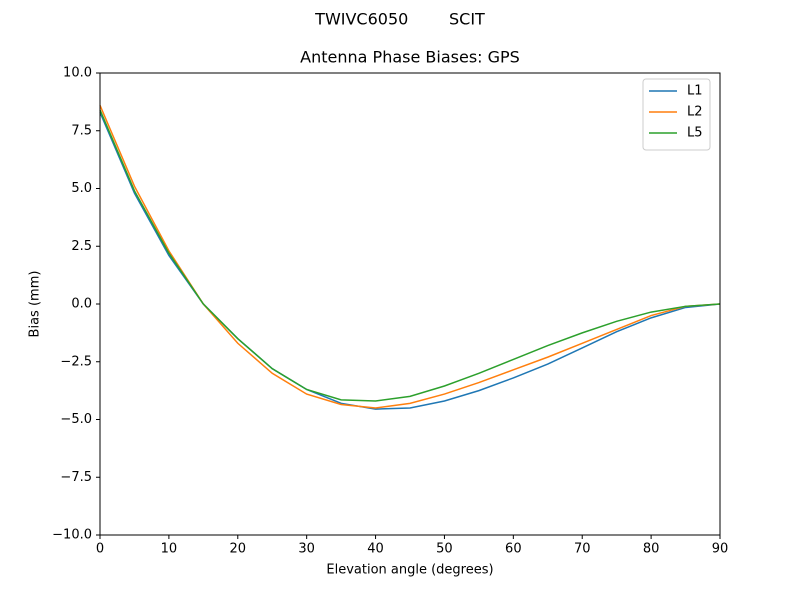  Describe the element at coordinates (76, 361) in the screenshot. I see `y-tick-label: −2.5` at that location.